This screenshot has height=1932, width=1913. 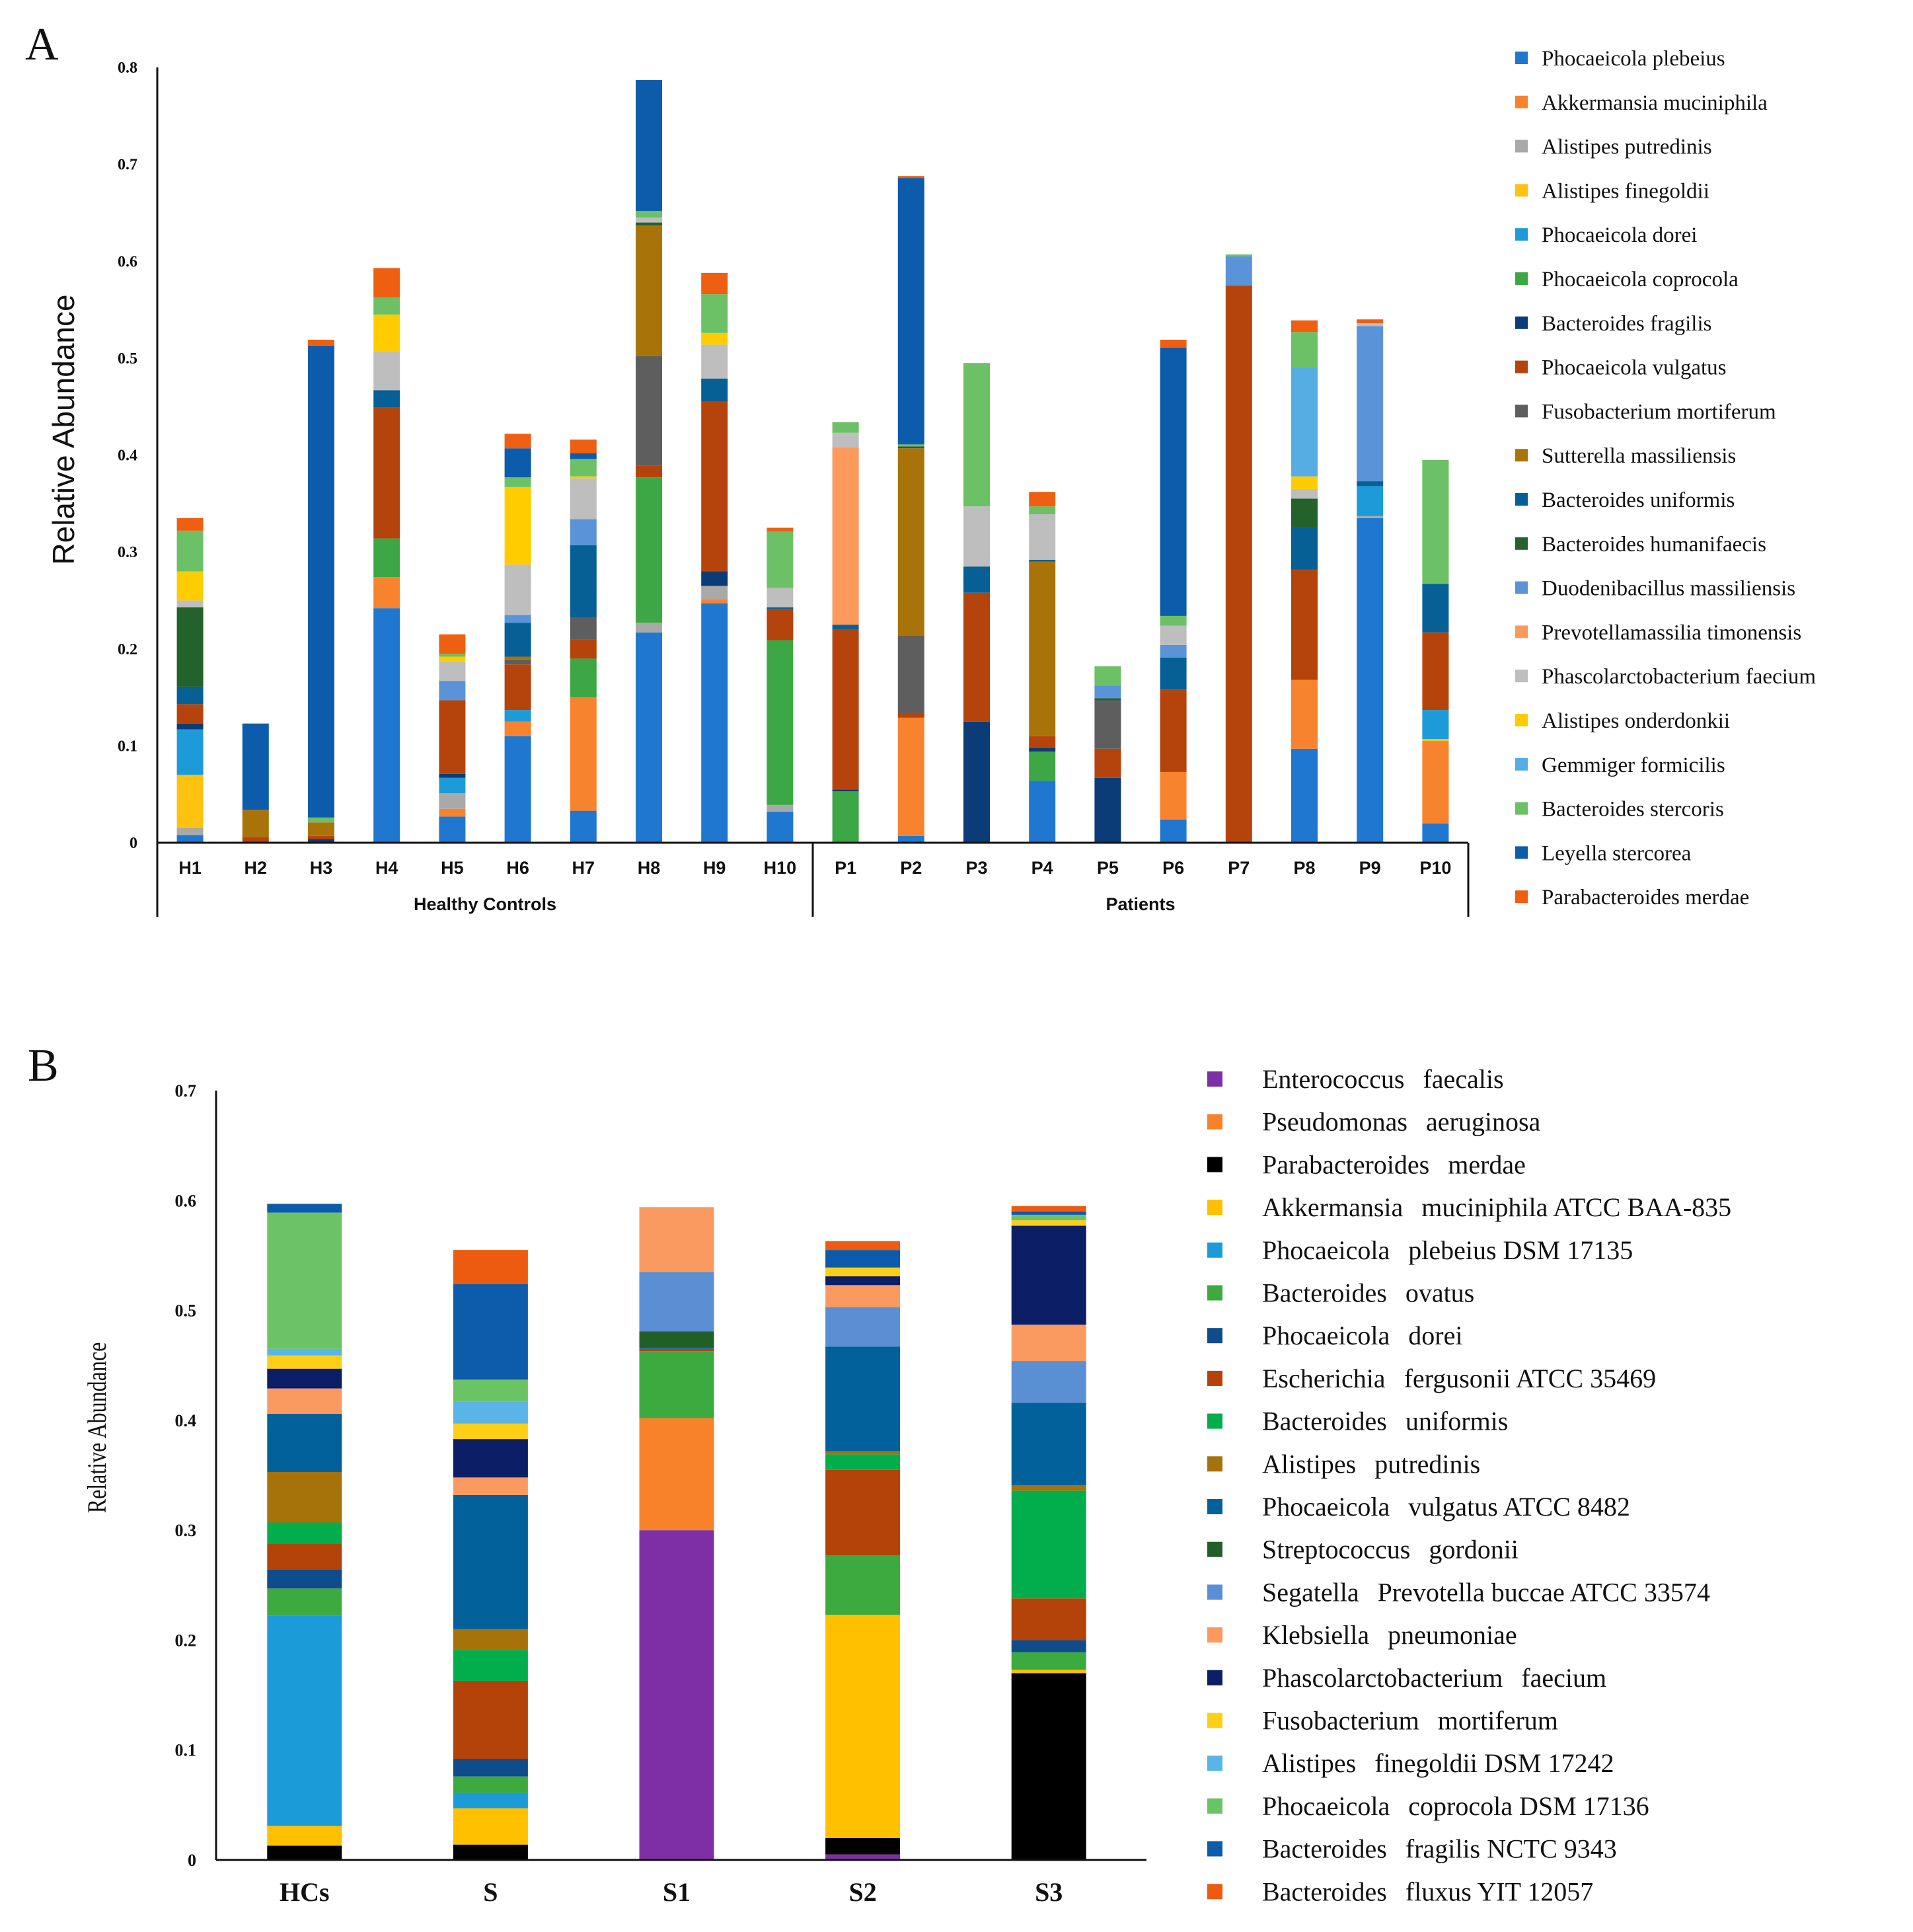 I want to click on legend-species-3: merdae, so click(x=1487, y=1164).